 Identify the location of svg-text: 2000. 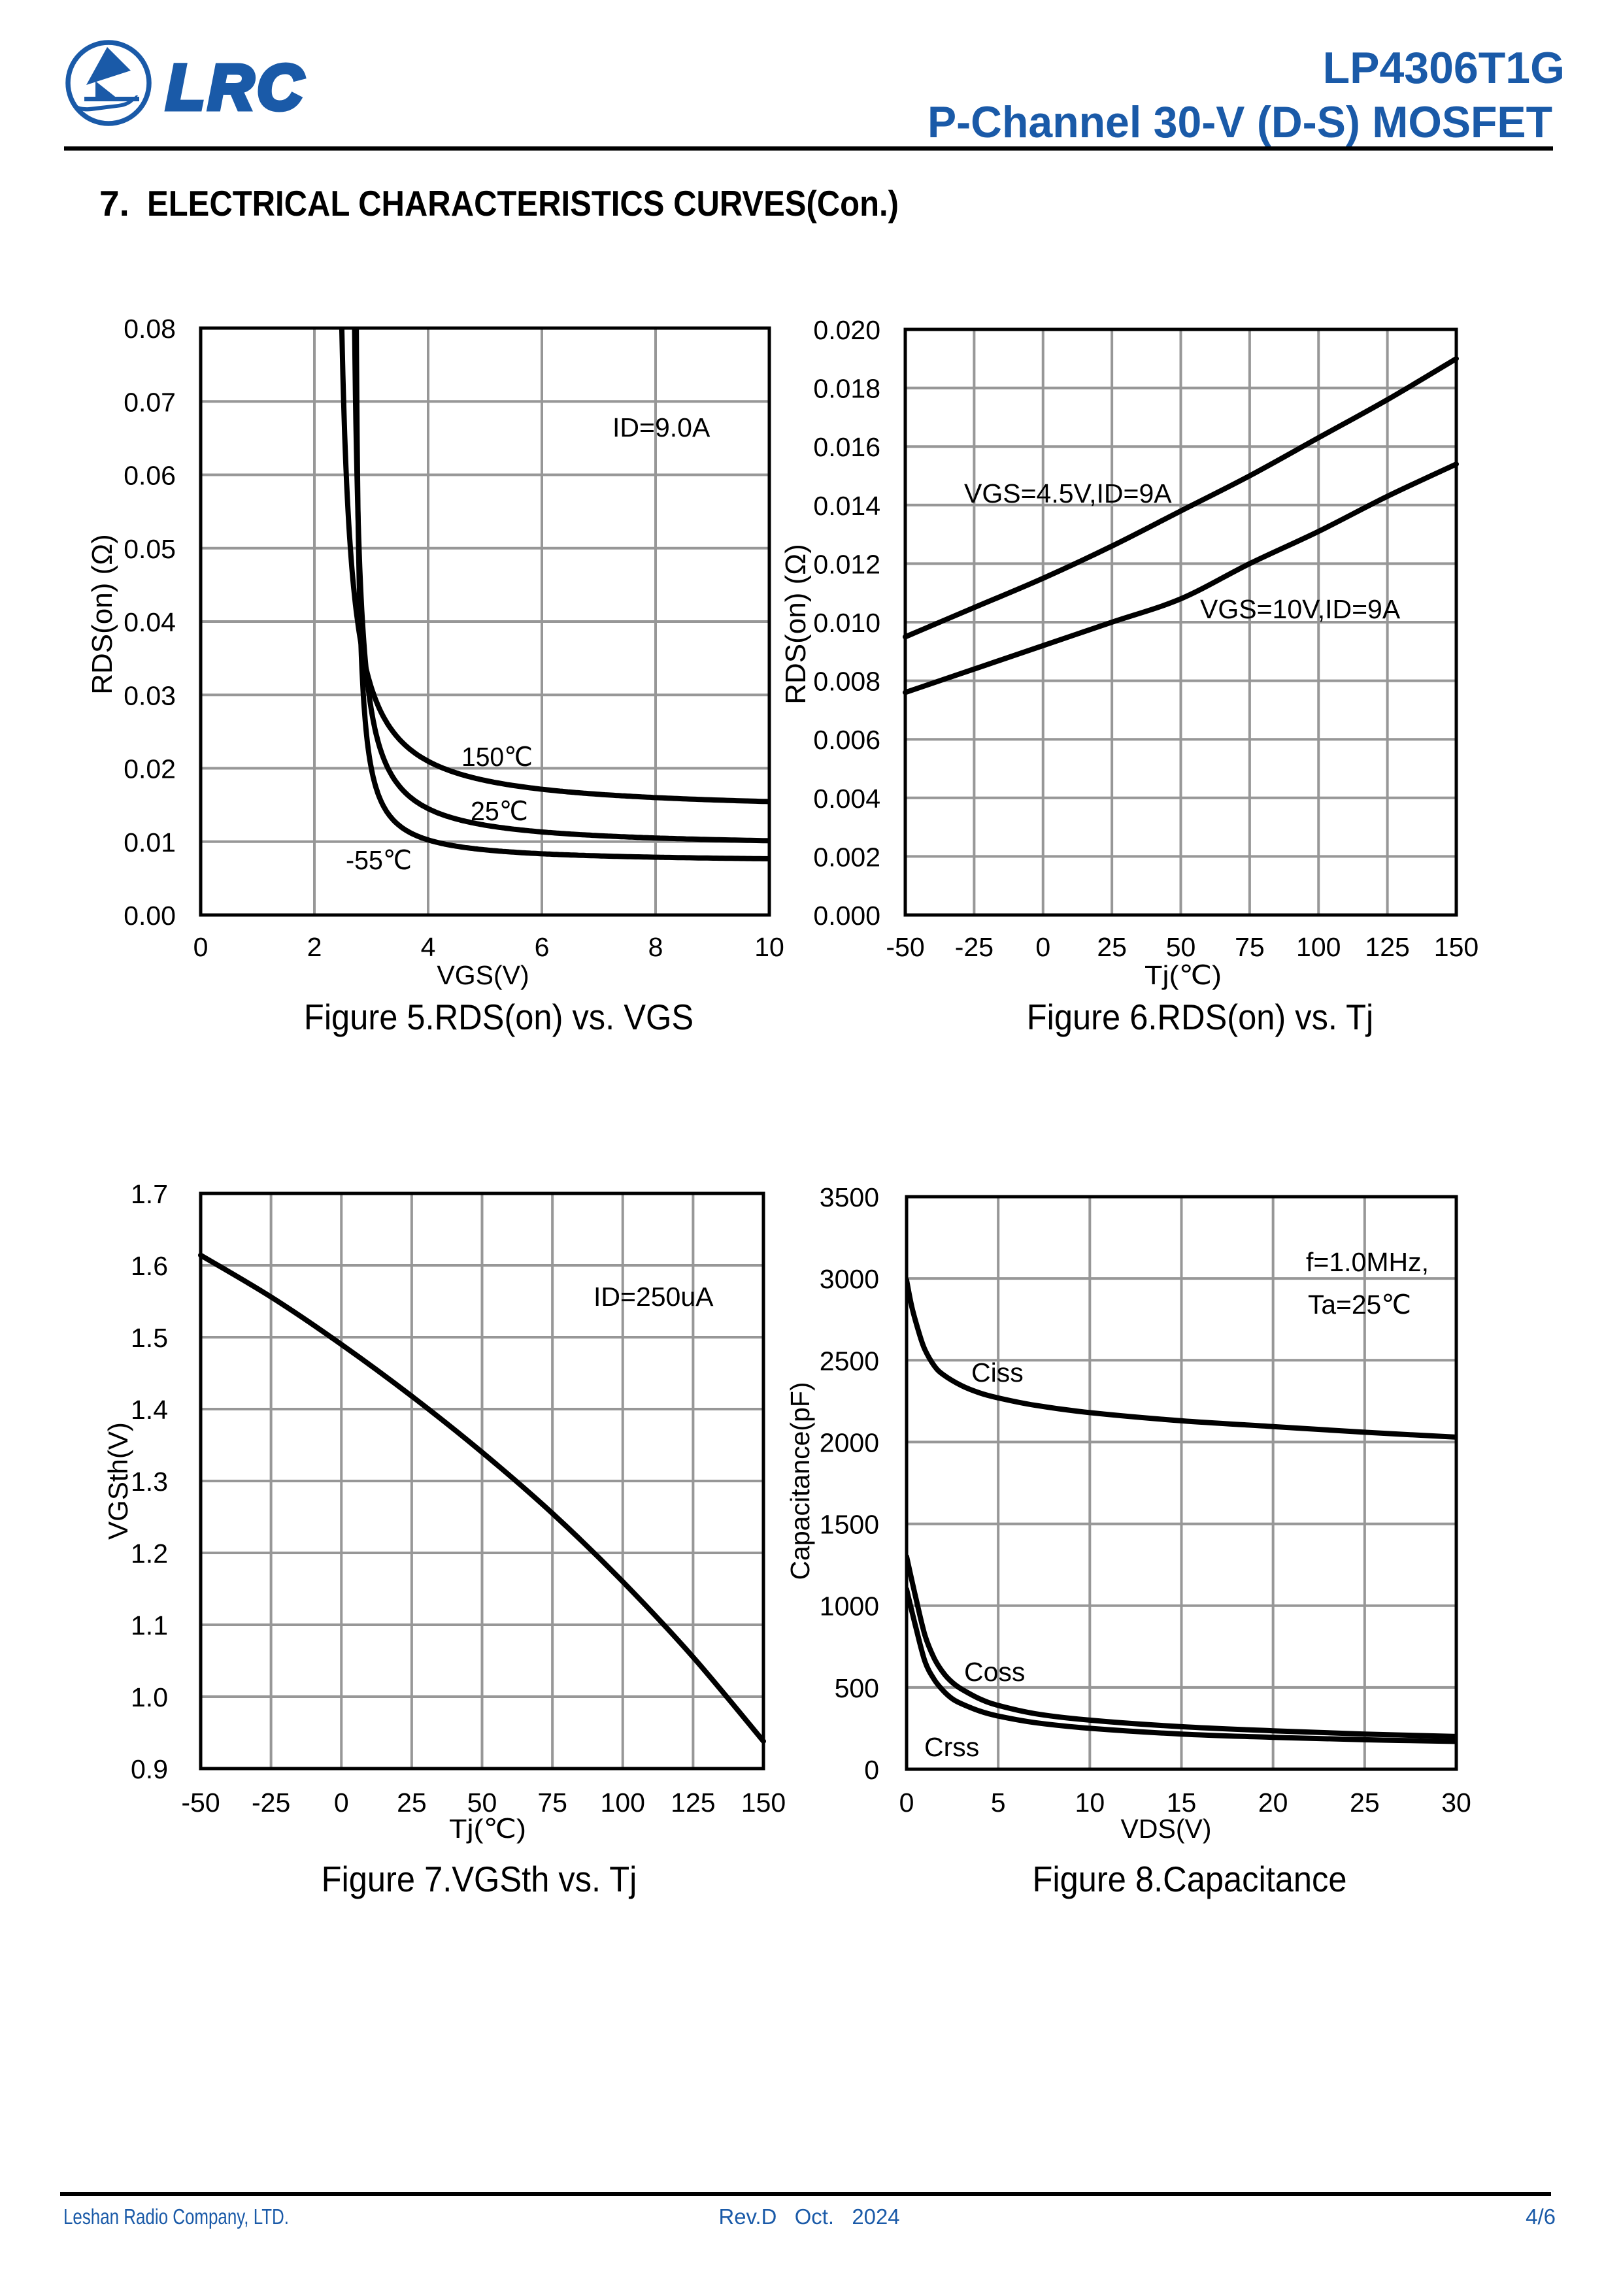
(849, 1442).